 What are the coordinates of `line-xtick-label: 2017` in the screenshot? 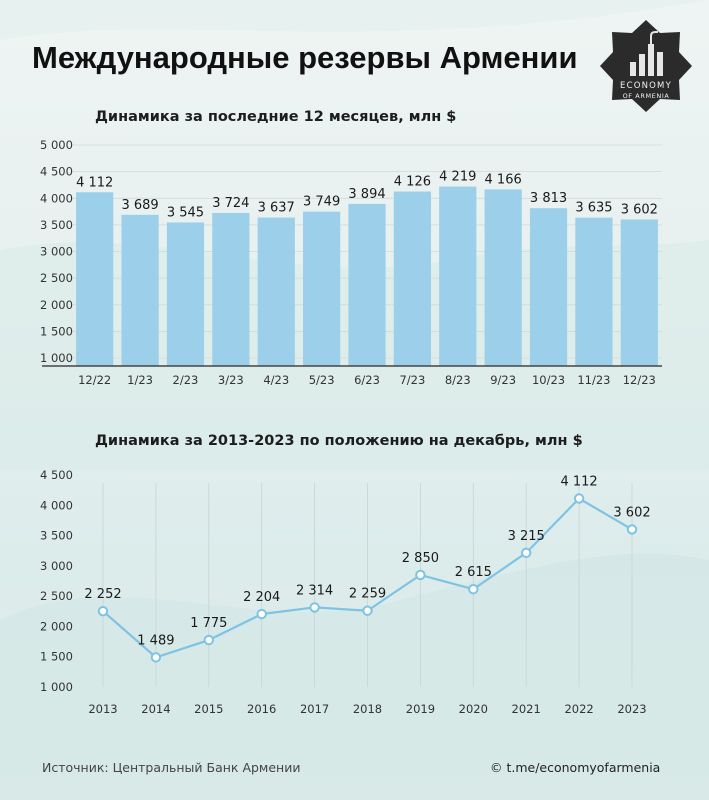 It's located at (314, 709).